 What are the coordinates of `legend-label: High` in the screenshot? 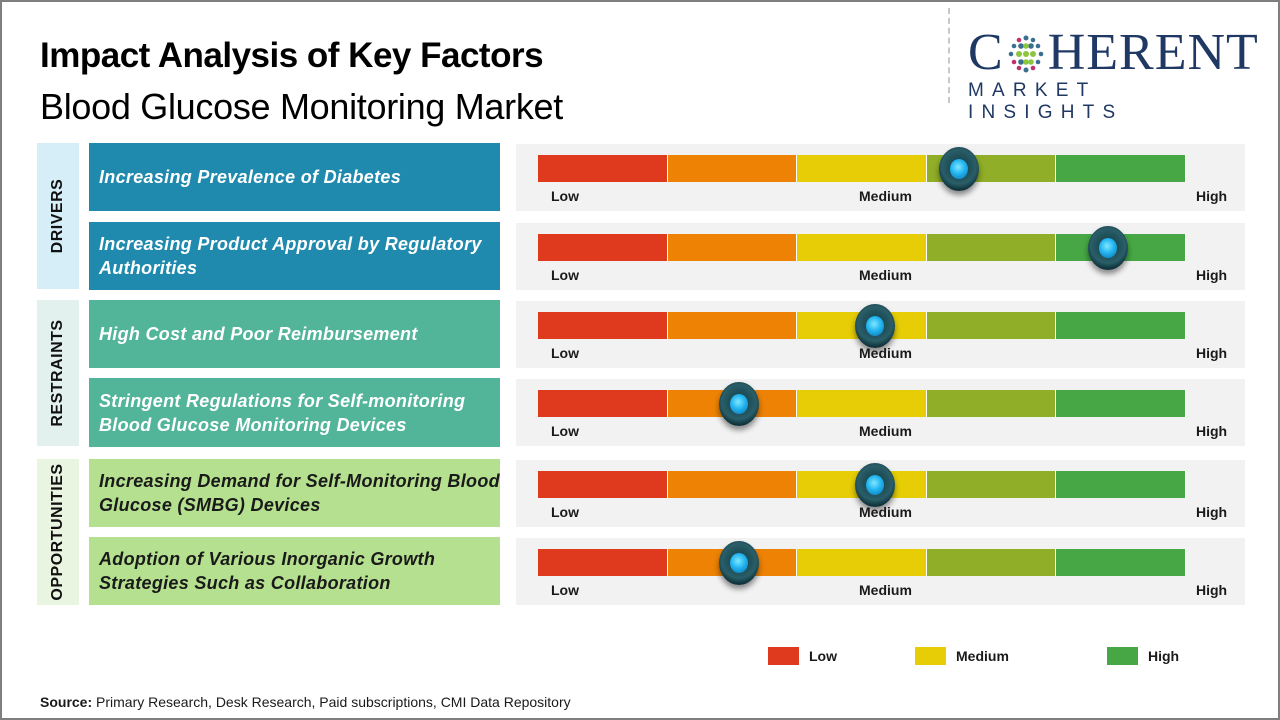 It's located at (1164, 656).